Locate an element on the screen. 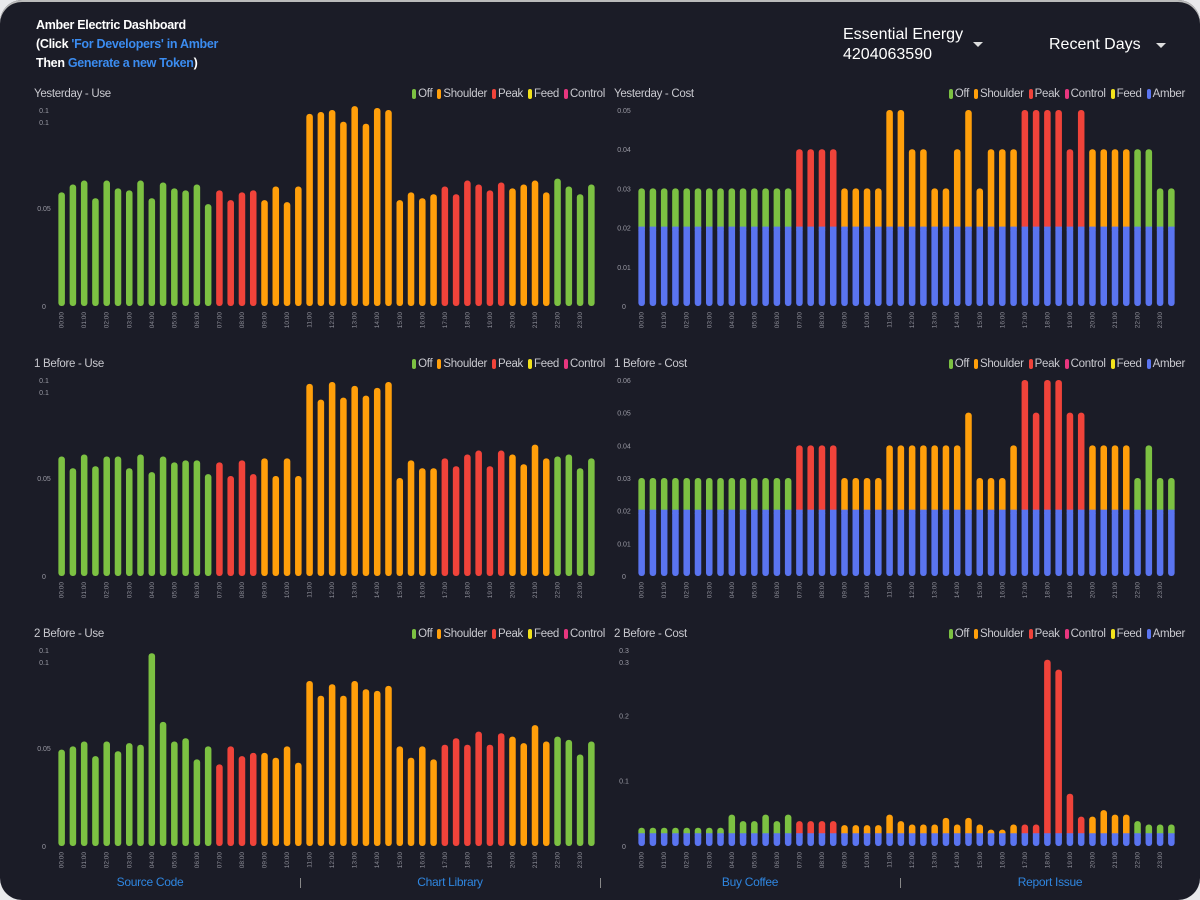 This screenshot has width=1200, height=900. legend-swatch is located at coordinates (1148, 364).